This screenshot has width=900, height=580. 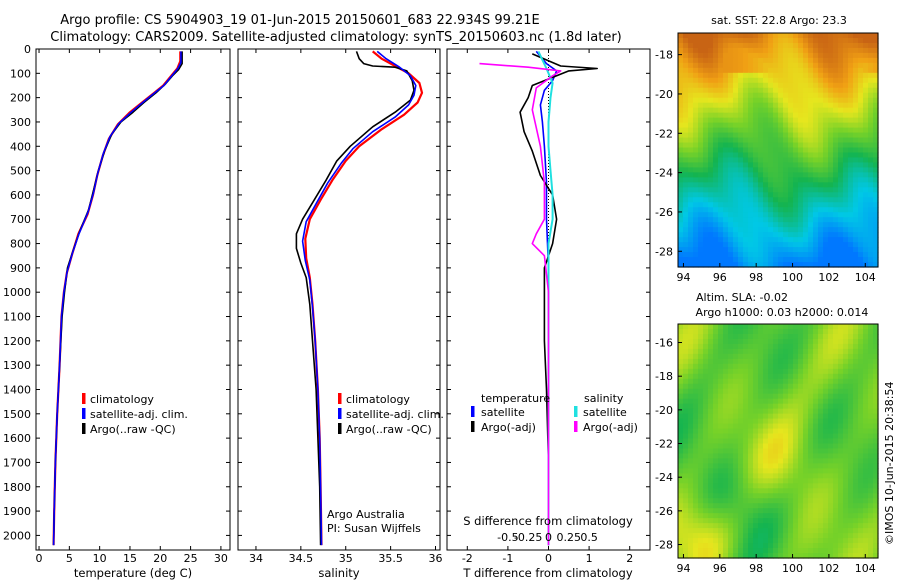 What do you see at coordinates (17, 511) in the screenshot?
I see `depth-tick-label: 1900` at bounding box center [17, 511].